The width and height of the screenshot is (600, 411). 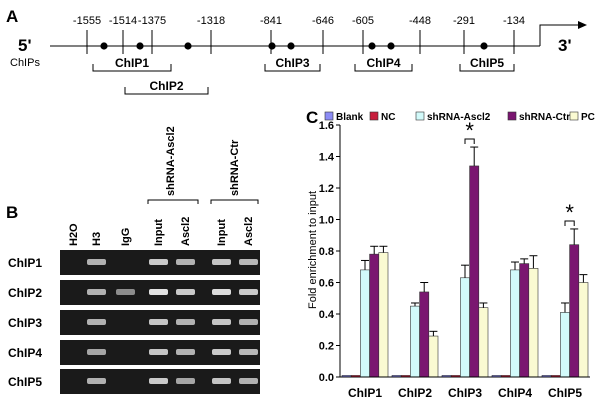 I want to click on x-category-label: ChIP1, so click(x=365, y=393).